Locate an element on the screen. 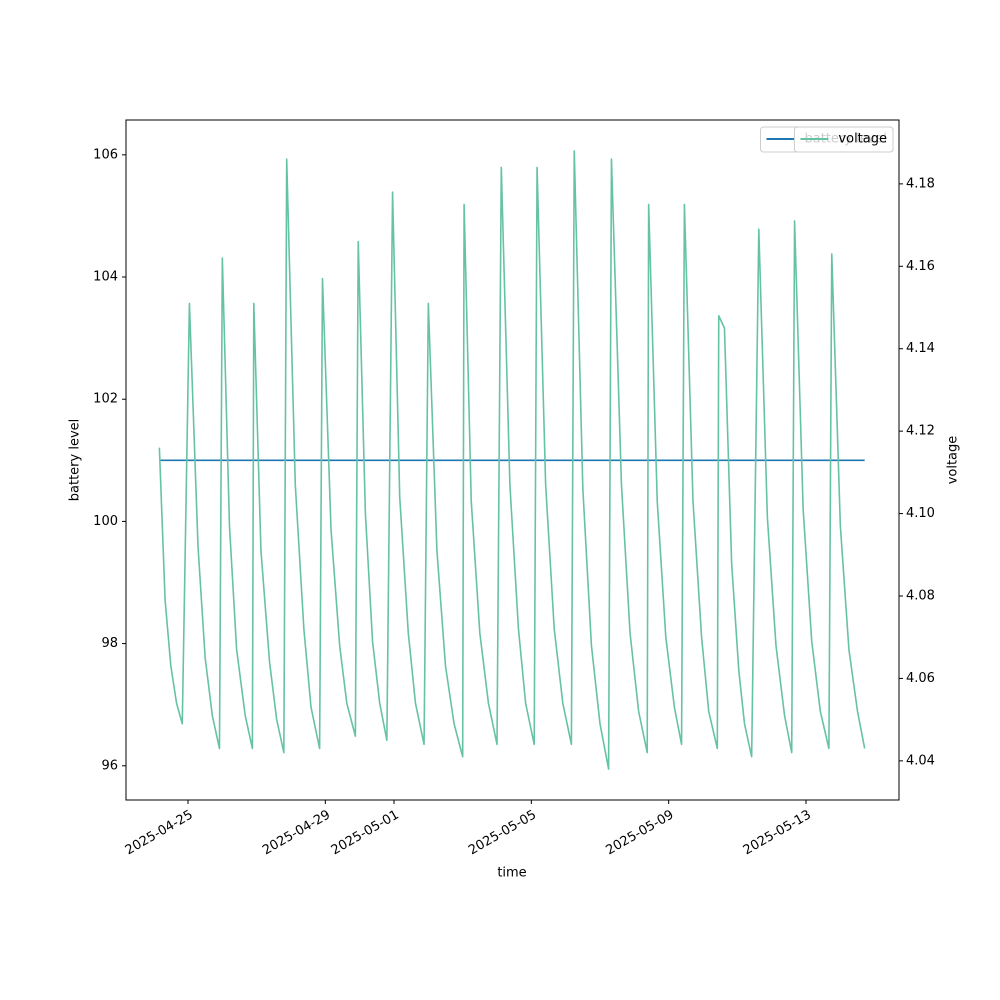  legend-label: voltage is located at coordinates (862, 139).